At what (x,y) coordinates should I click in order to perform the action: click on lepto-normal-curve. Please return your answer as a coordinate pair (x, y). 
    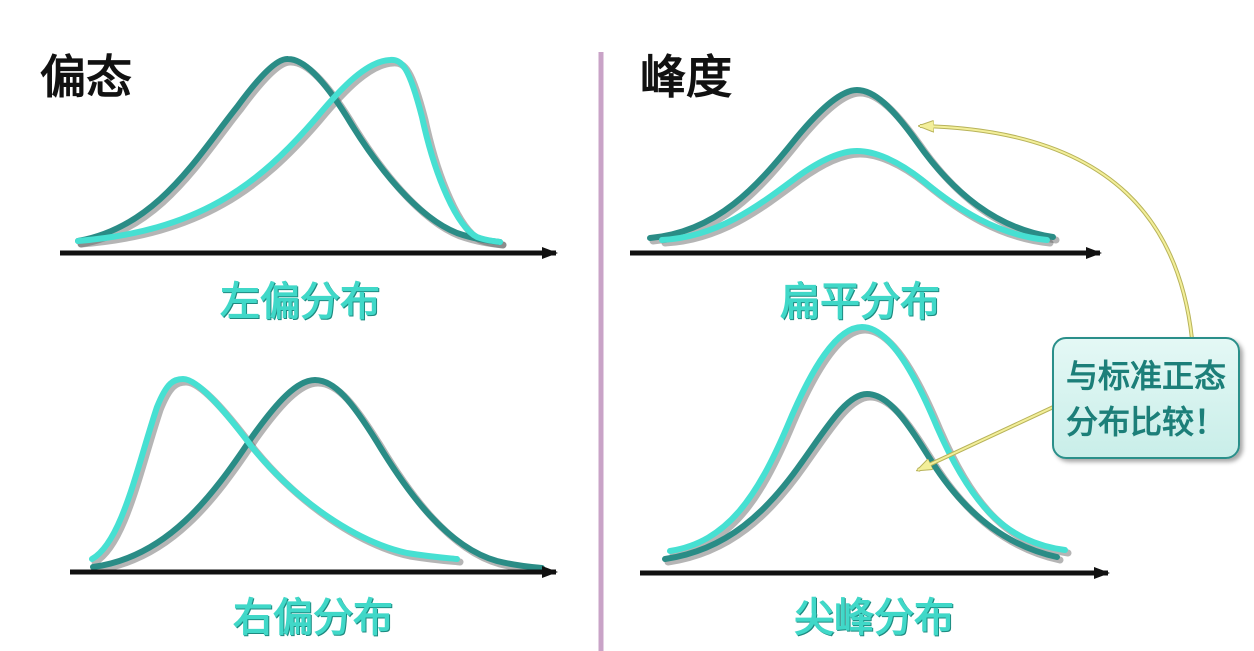
    Looking at the image, I should click on (861, 476).